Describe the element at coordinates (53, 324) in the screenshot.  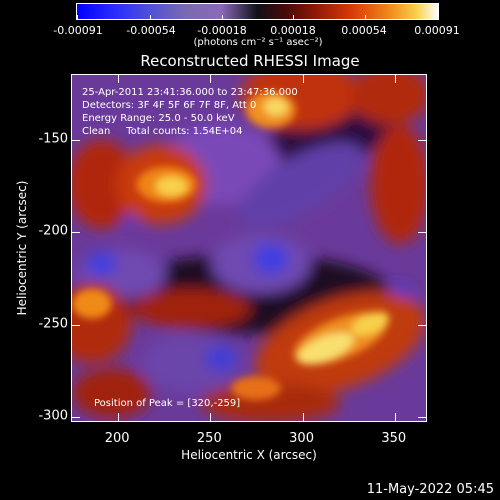
I see `y-tick-label: -250` at that location.